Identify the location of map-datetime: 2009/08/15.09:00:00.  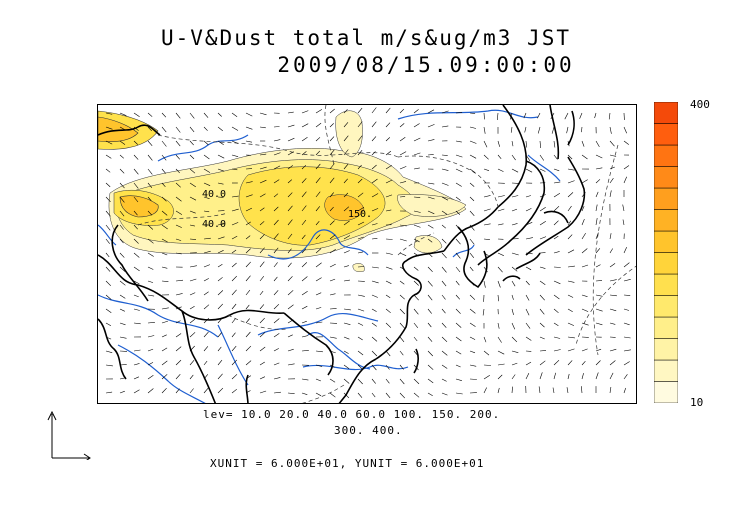
(426, 65).